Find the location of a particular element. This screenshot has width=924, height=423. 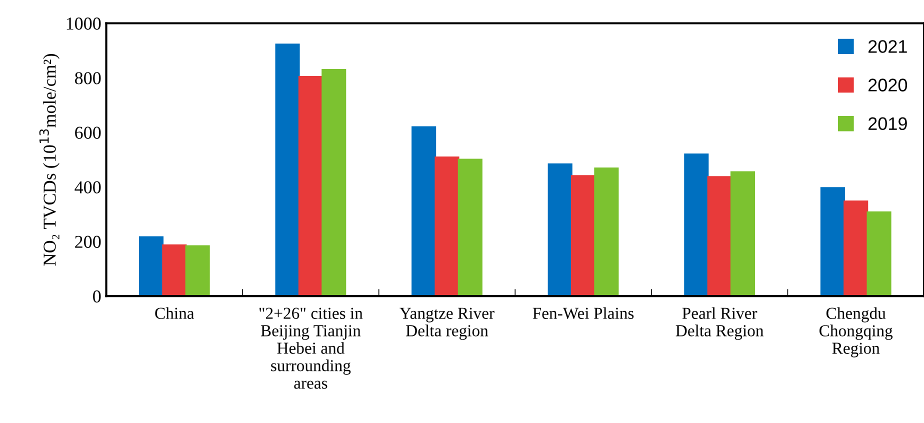

x-tick-label: Fen-Wei Plains is located at coordinates (583, 313).